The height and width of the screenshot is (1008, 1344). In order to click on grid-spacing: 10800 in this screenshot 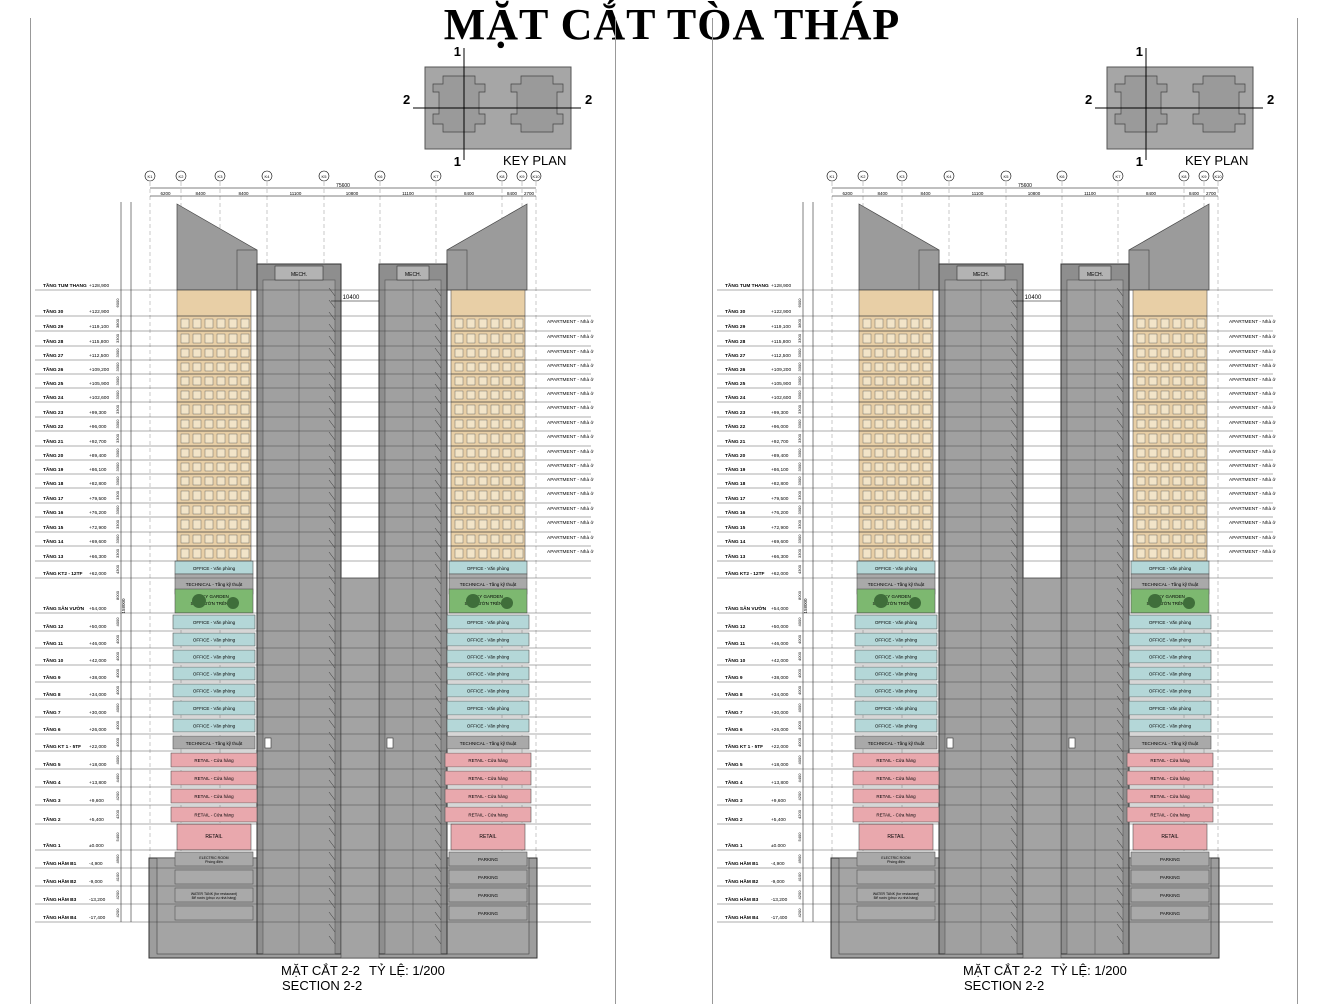, I will do `click(352, 193)`.